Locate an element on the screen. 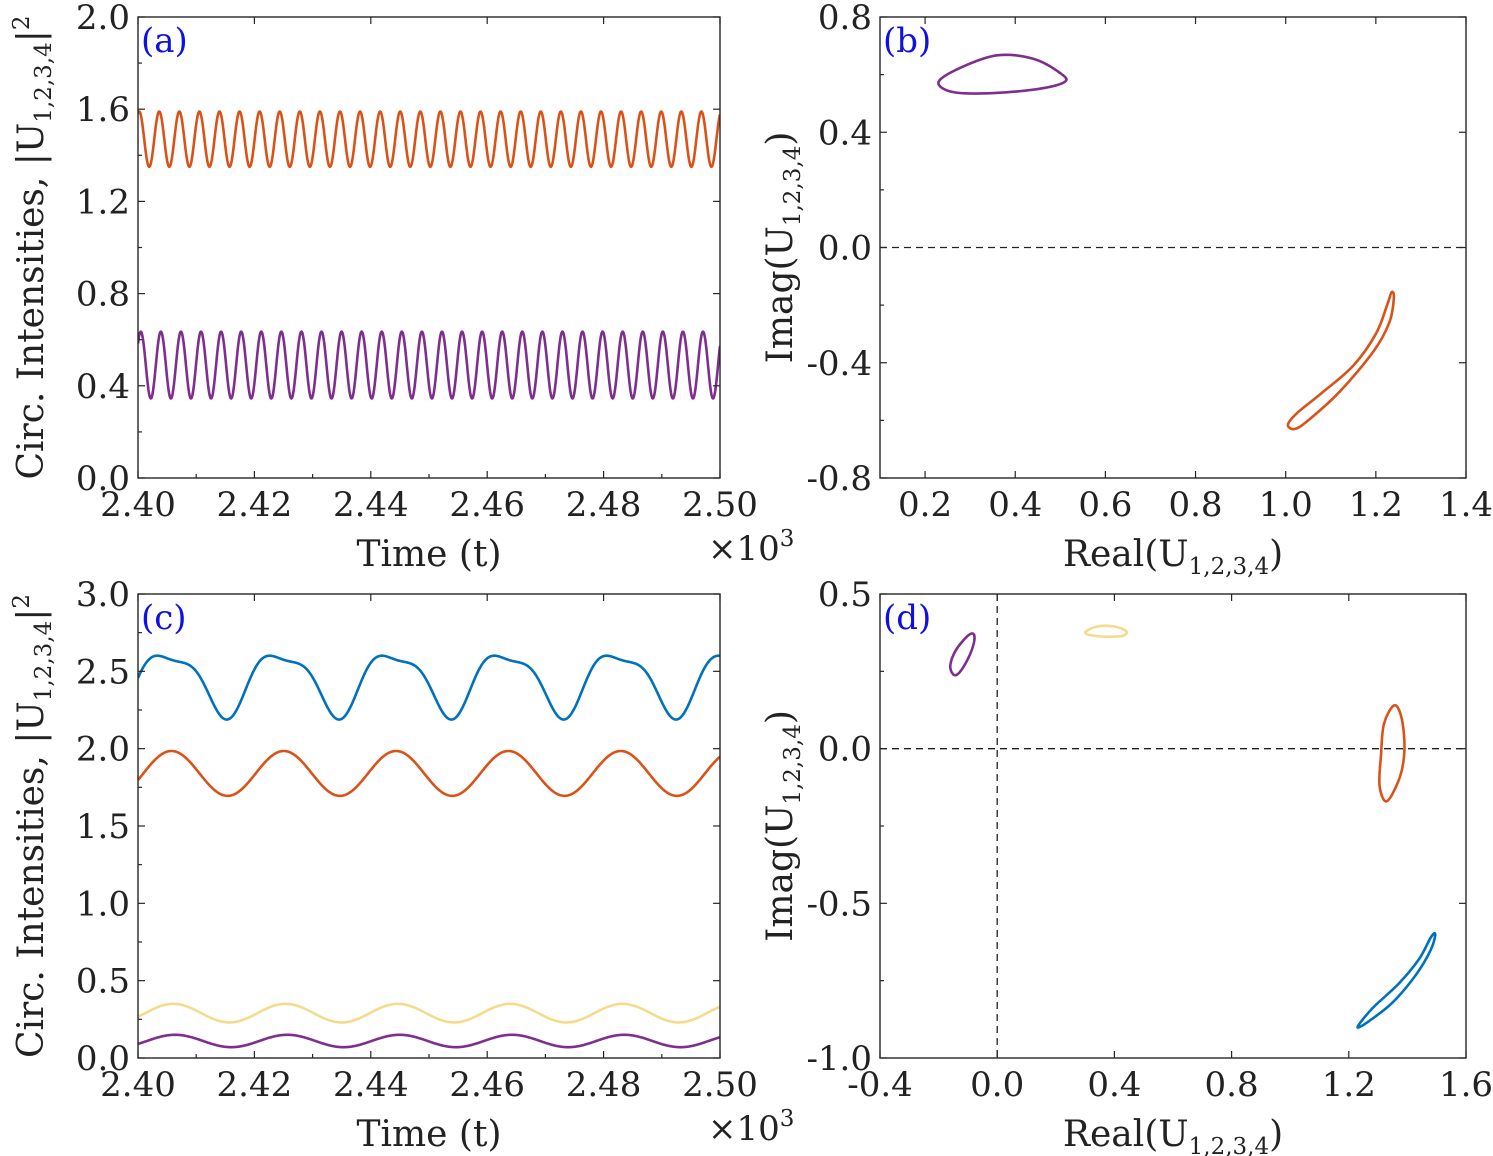 This screenshot has width=1493, height=1156. series-line-blue is located at coordinates (429, 687).